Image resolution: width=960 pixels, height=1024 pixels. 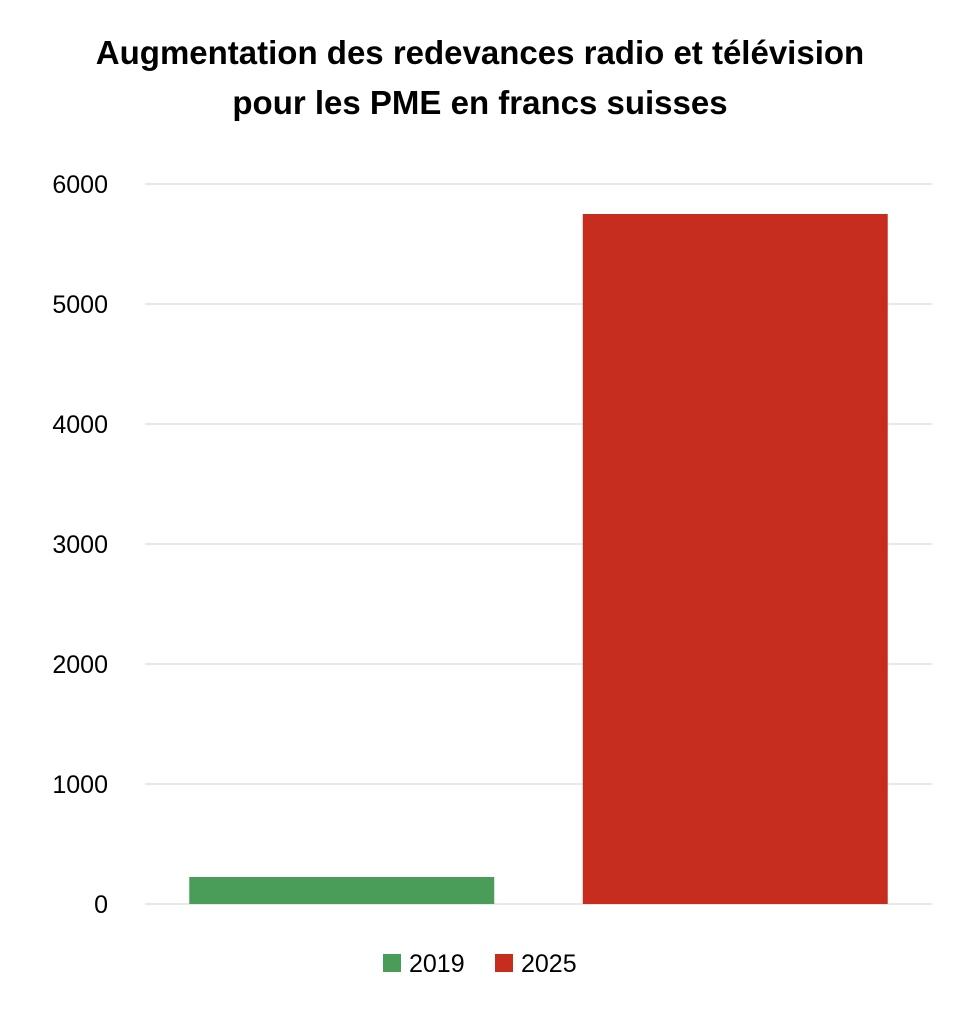 What do you see at coordinates (504, 963) in the screenshot?
I see `legend-swatch-2025` at bounding box center [504, 963].